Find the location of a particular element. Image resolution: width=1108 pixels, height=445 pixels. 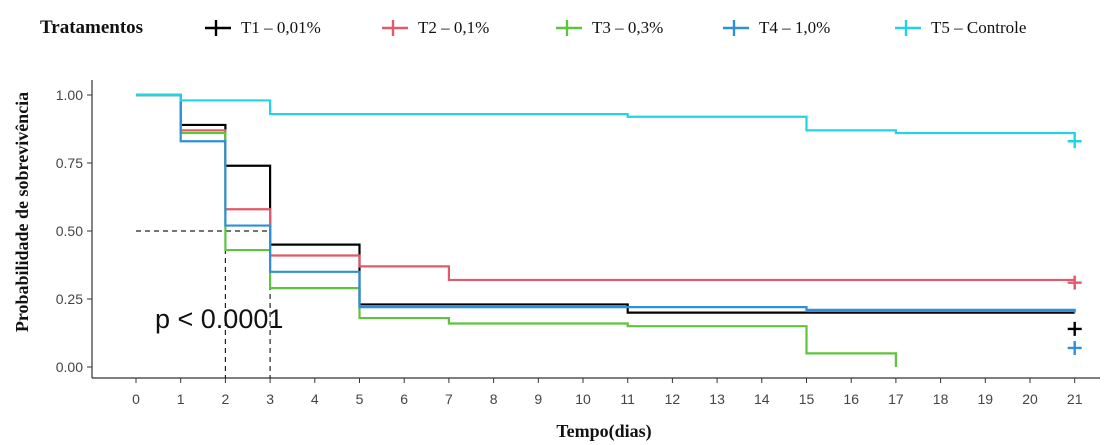

x-tick-label: 3 is located at coordinates (270, 399).